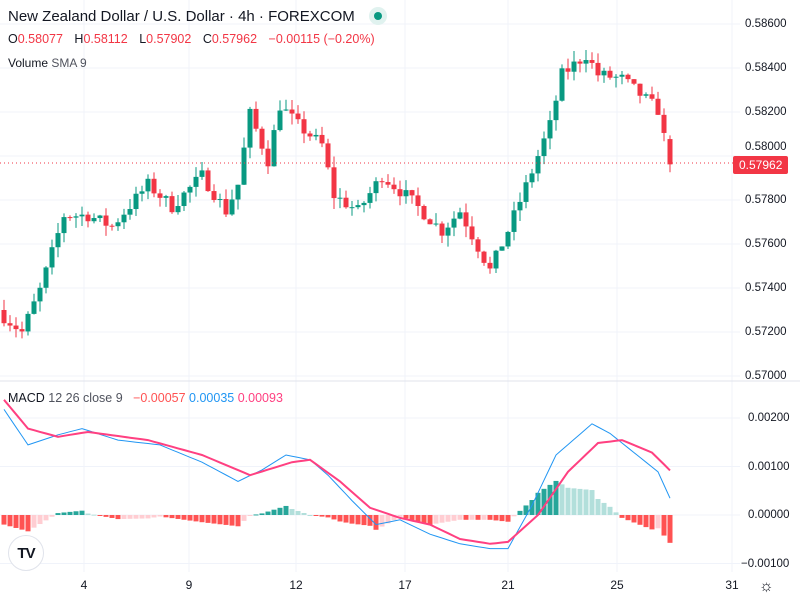  What do you see at coordinates (769, 418) in the screenshot?
I see `macd-tick-label: 0.00200` at bounding box center [769, 418].